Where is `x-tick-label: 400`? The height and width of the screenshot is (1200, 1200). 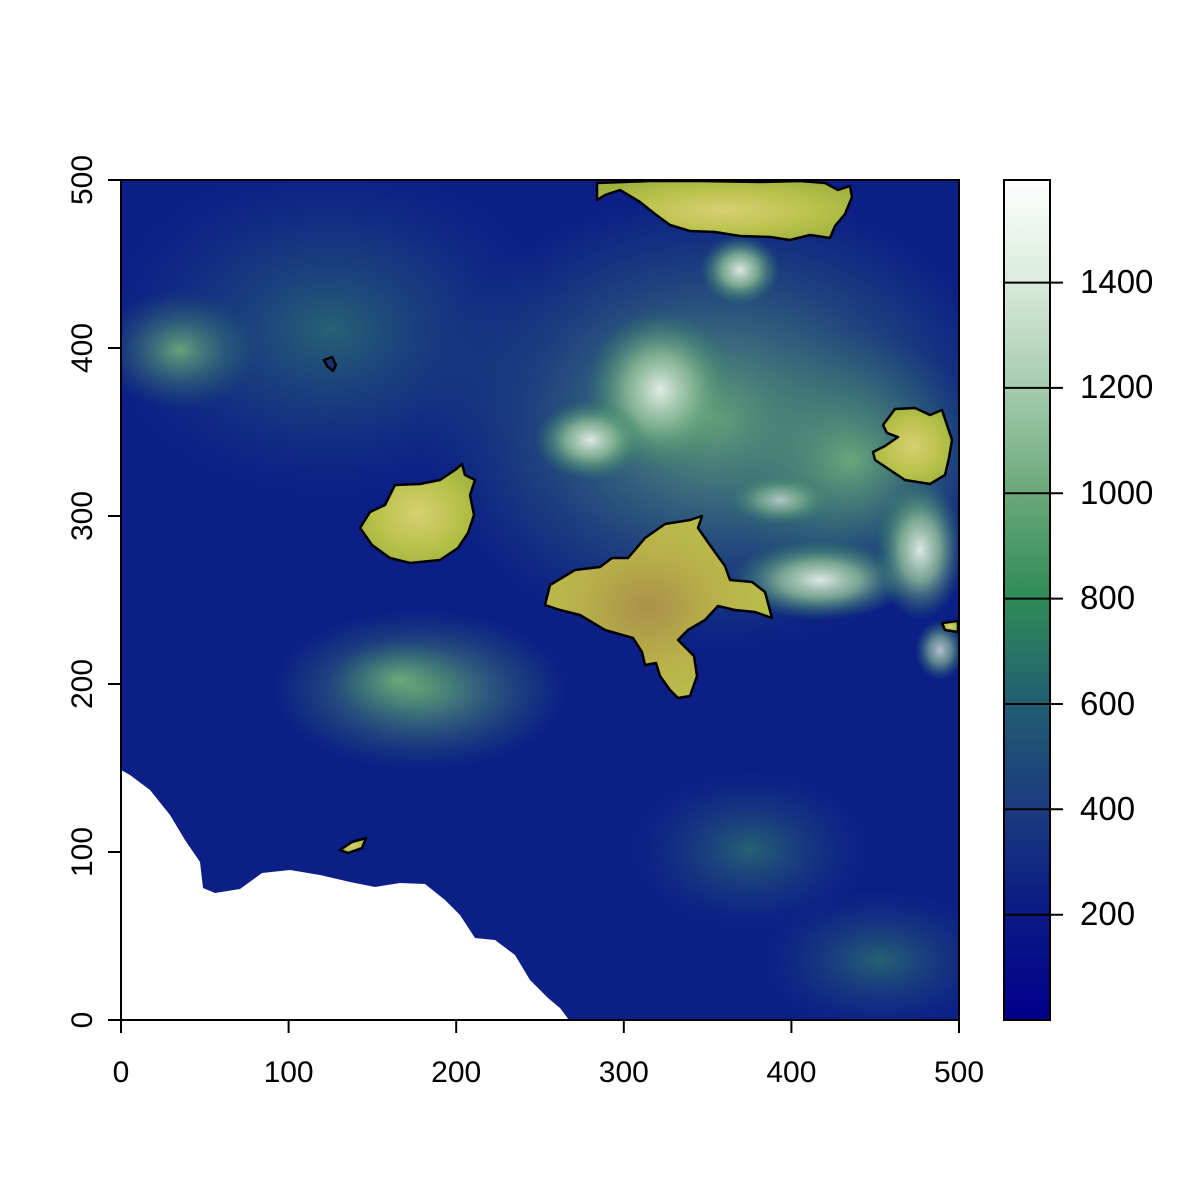
x-tick-label: 400 is located at coordinates (791, 1072).